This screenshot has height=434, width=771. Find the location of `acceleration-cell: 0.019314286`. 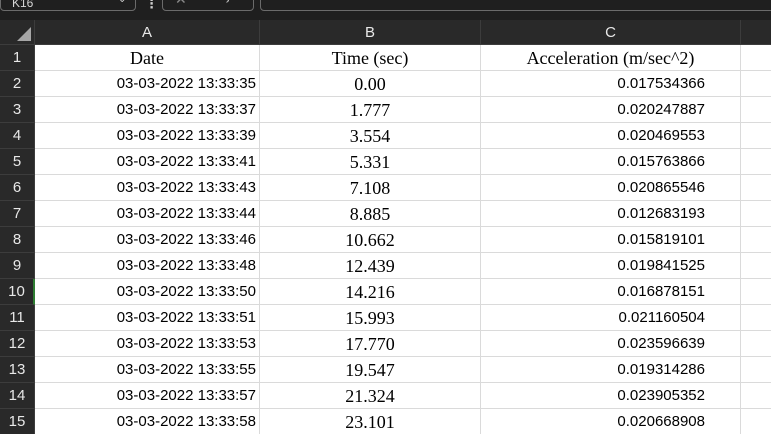

acceleration-cell: 0.019314286 is located at coordinates (611, 370).